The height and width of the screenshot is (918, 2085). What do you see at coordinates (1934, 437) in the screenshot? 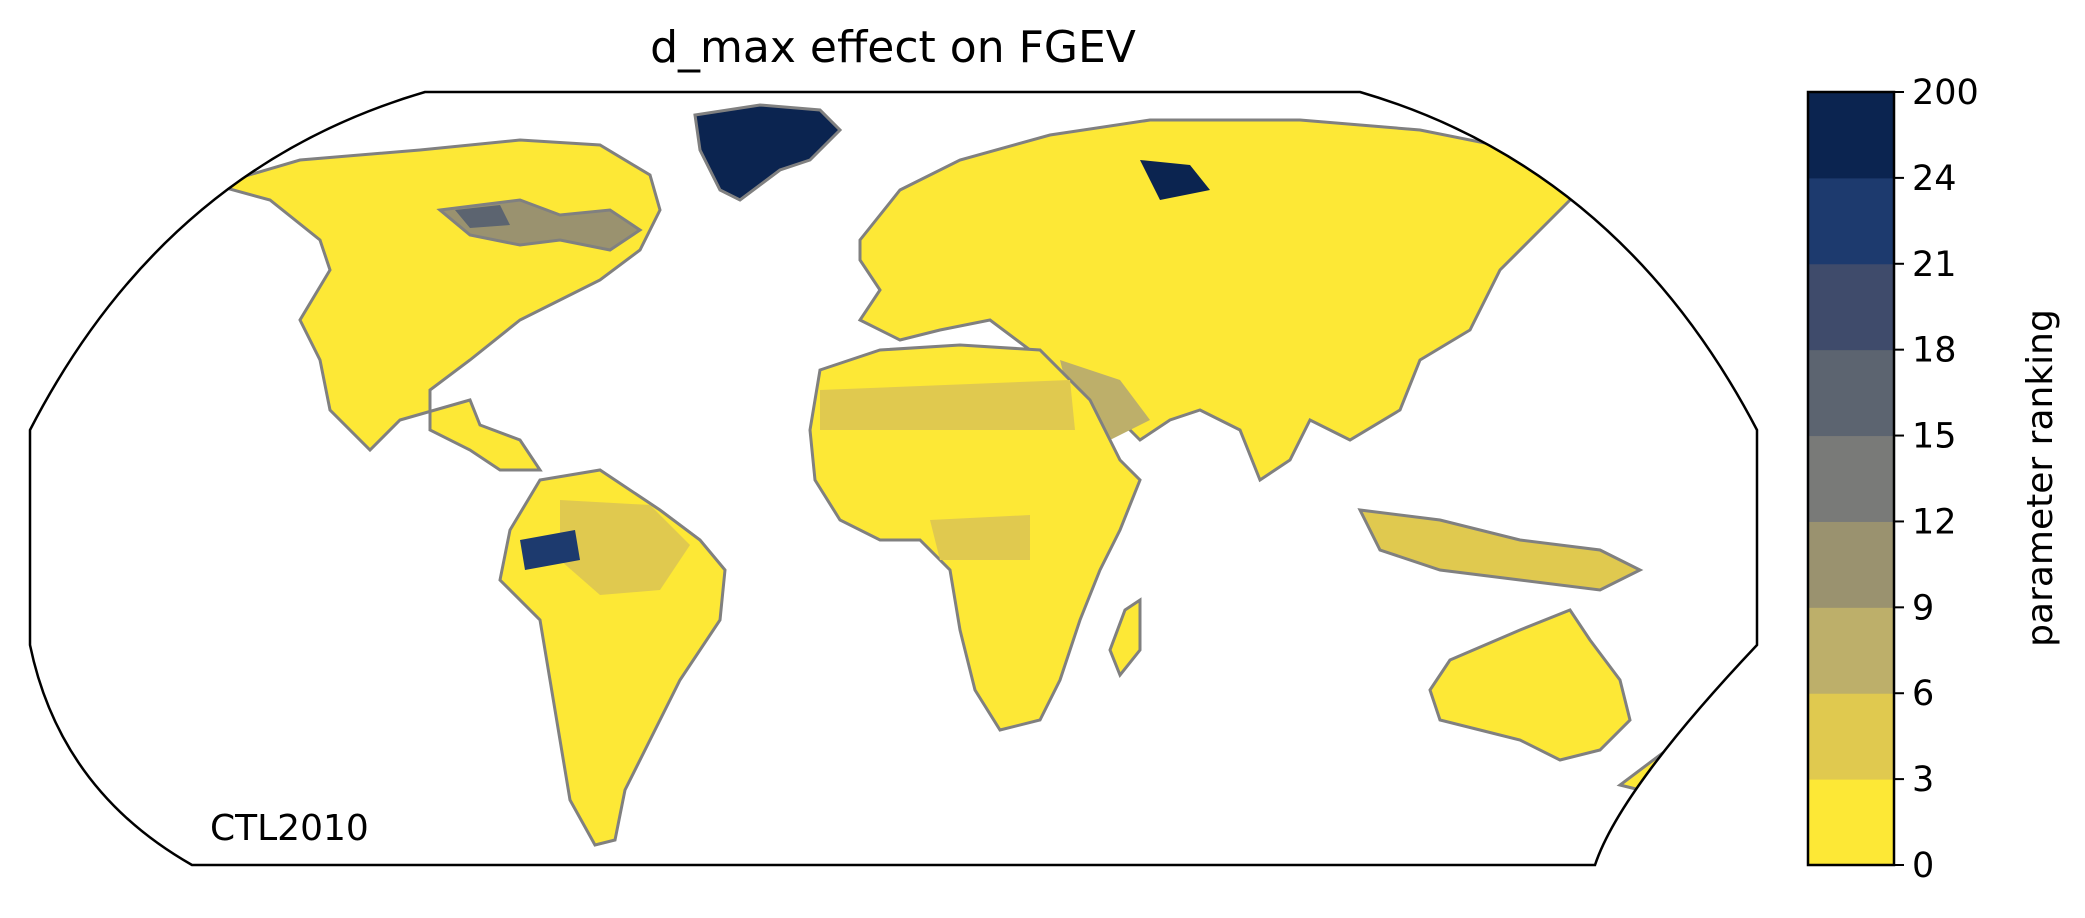
I see `colorbar-tick-label: 15` at bounding box center [1934, 437].